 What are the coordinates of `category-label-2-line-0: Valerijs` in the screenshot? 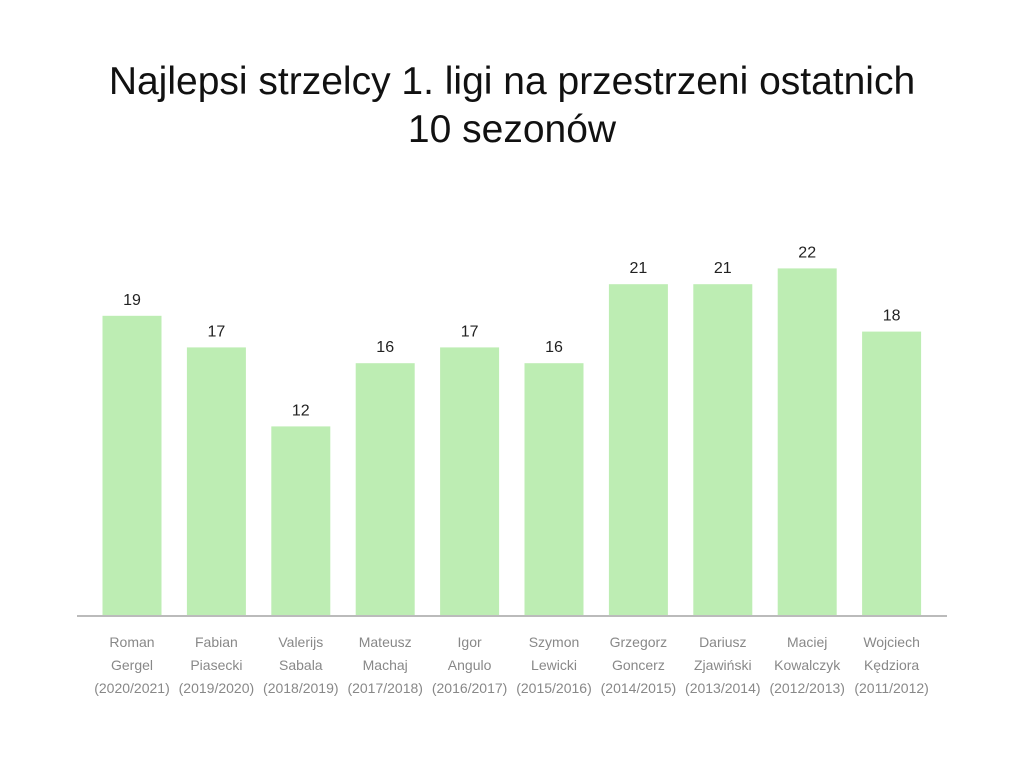 It's located at (300, 642).